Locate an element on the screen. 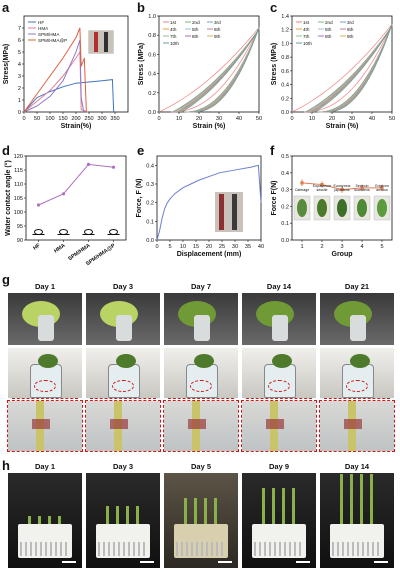 The width and height of the screenshot is (400, 572). d-series-line is located at coordinates (76, 184).